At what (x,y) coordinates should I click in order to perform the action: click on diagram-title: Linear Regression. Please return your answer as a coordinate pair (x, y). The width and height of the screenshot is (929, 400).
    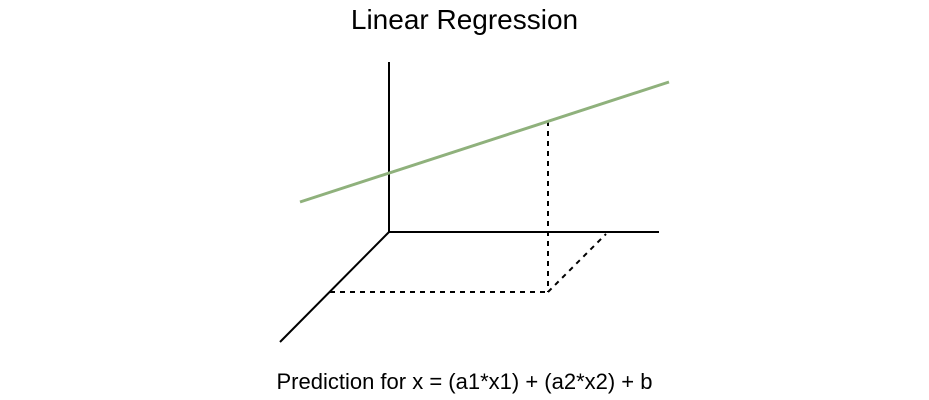
    Looking at the image, I should click on (464, 19).